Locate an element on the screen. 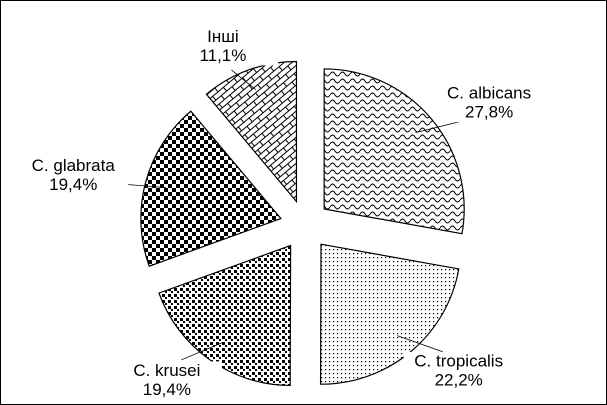 The width and height of the screenshot is (607, 405). slice-value-label: 22,2% is located at coordinates (459, 379).